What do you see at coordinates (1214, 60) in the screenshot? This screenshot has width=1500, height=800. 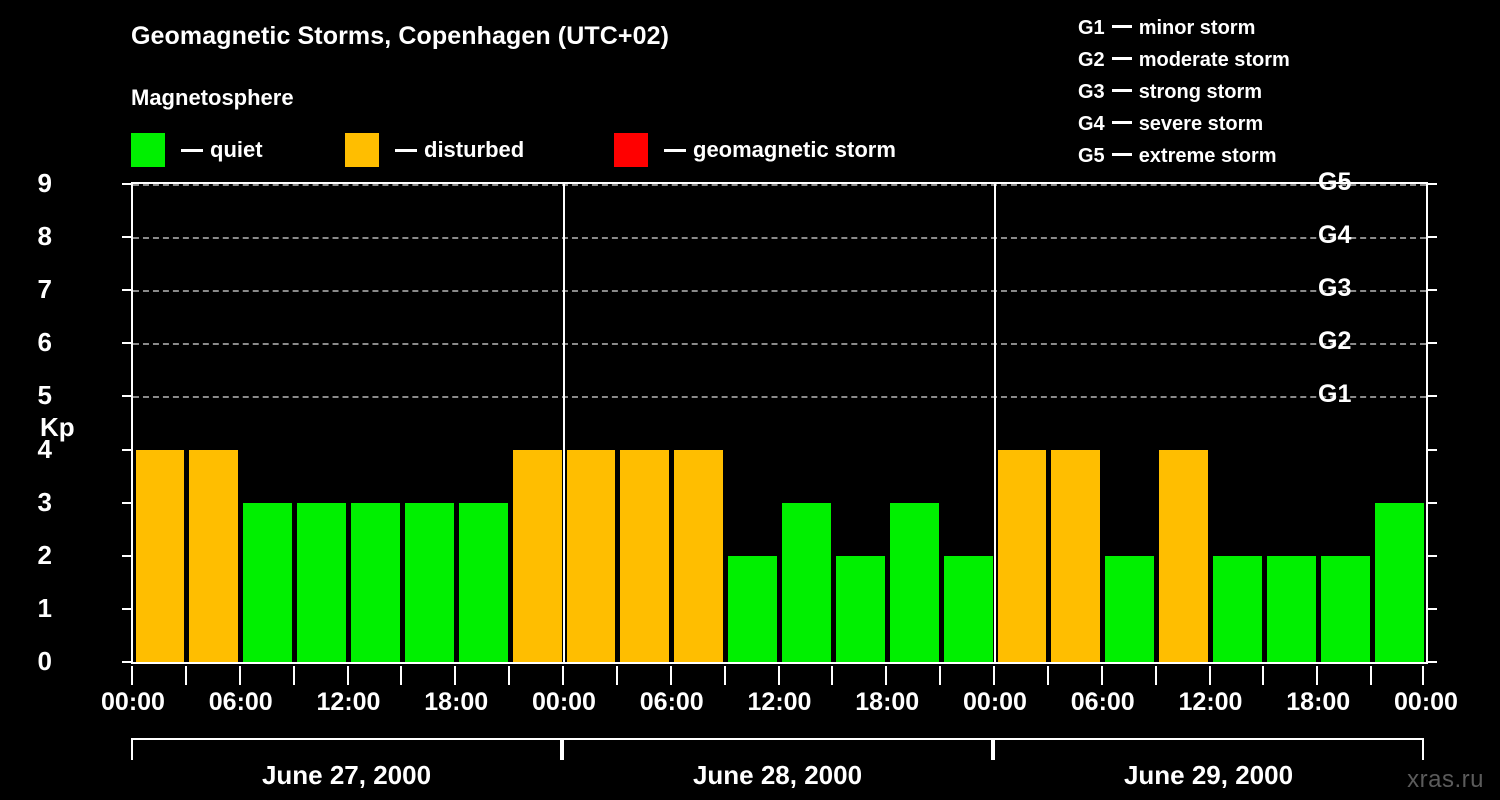 I see `g-legend-text: moderate storm` at bounding box center [1214, 60].